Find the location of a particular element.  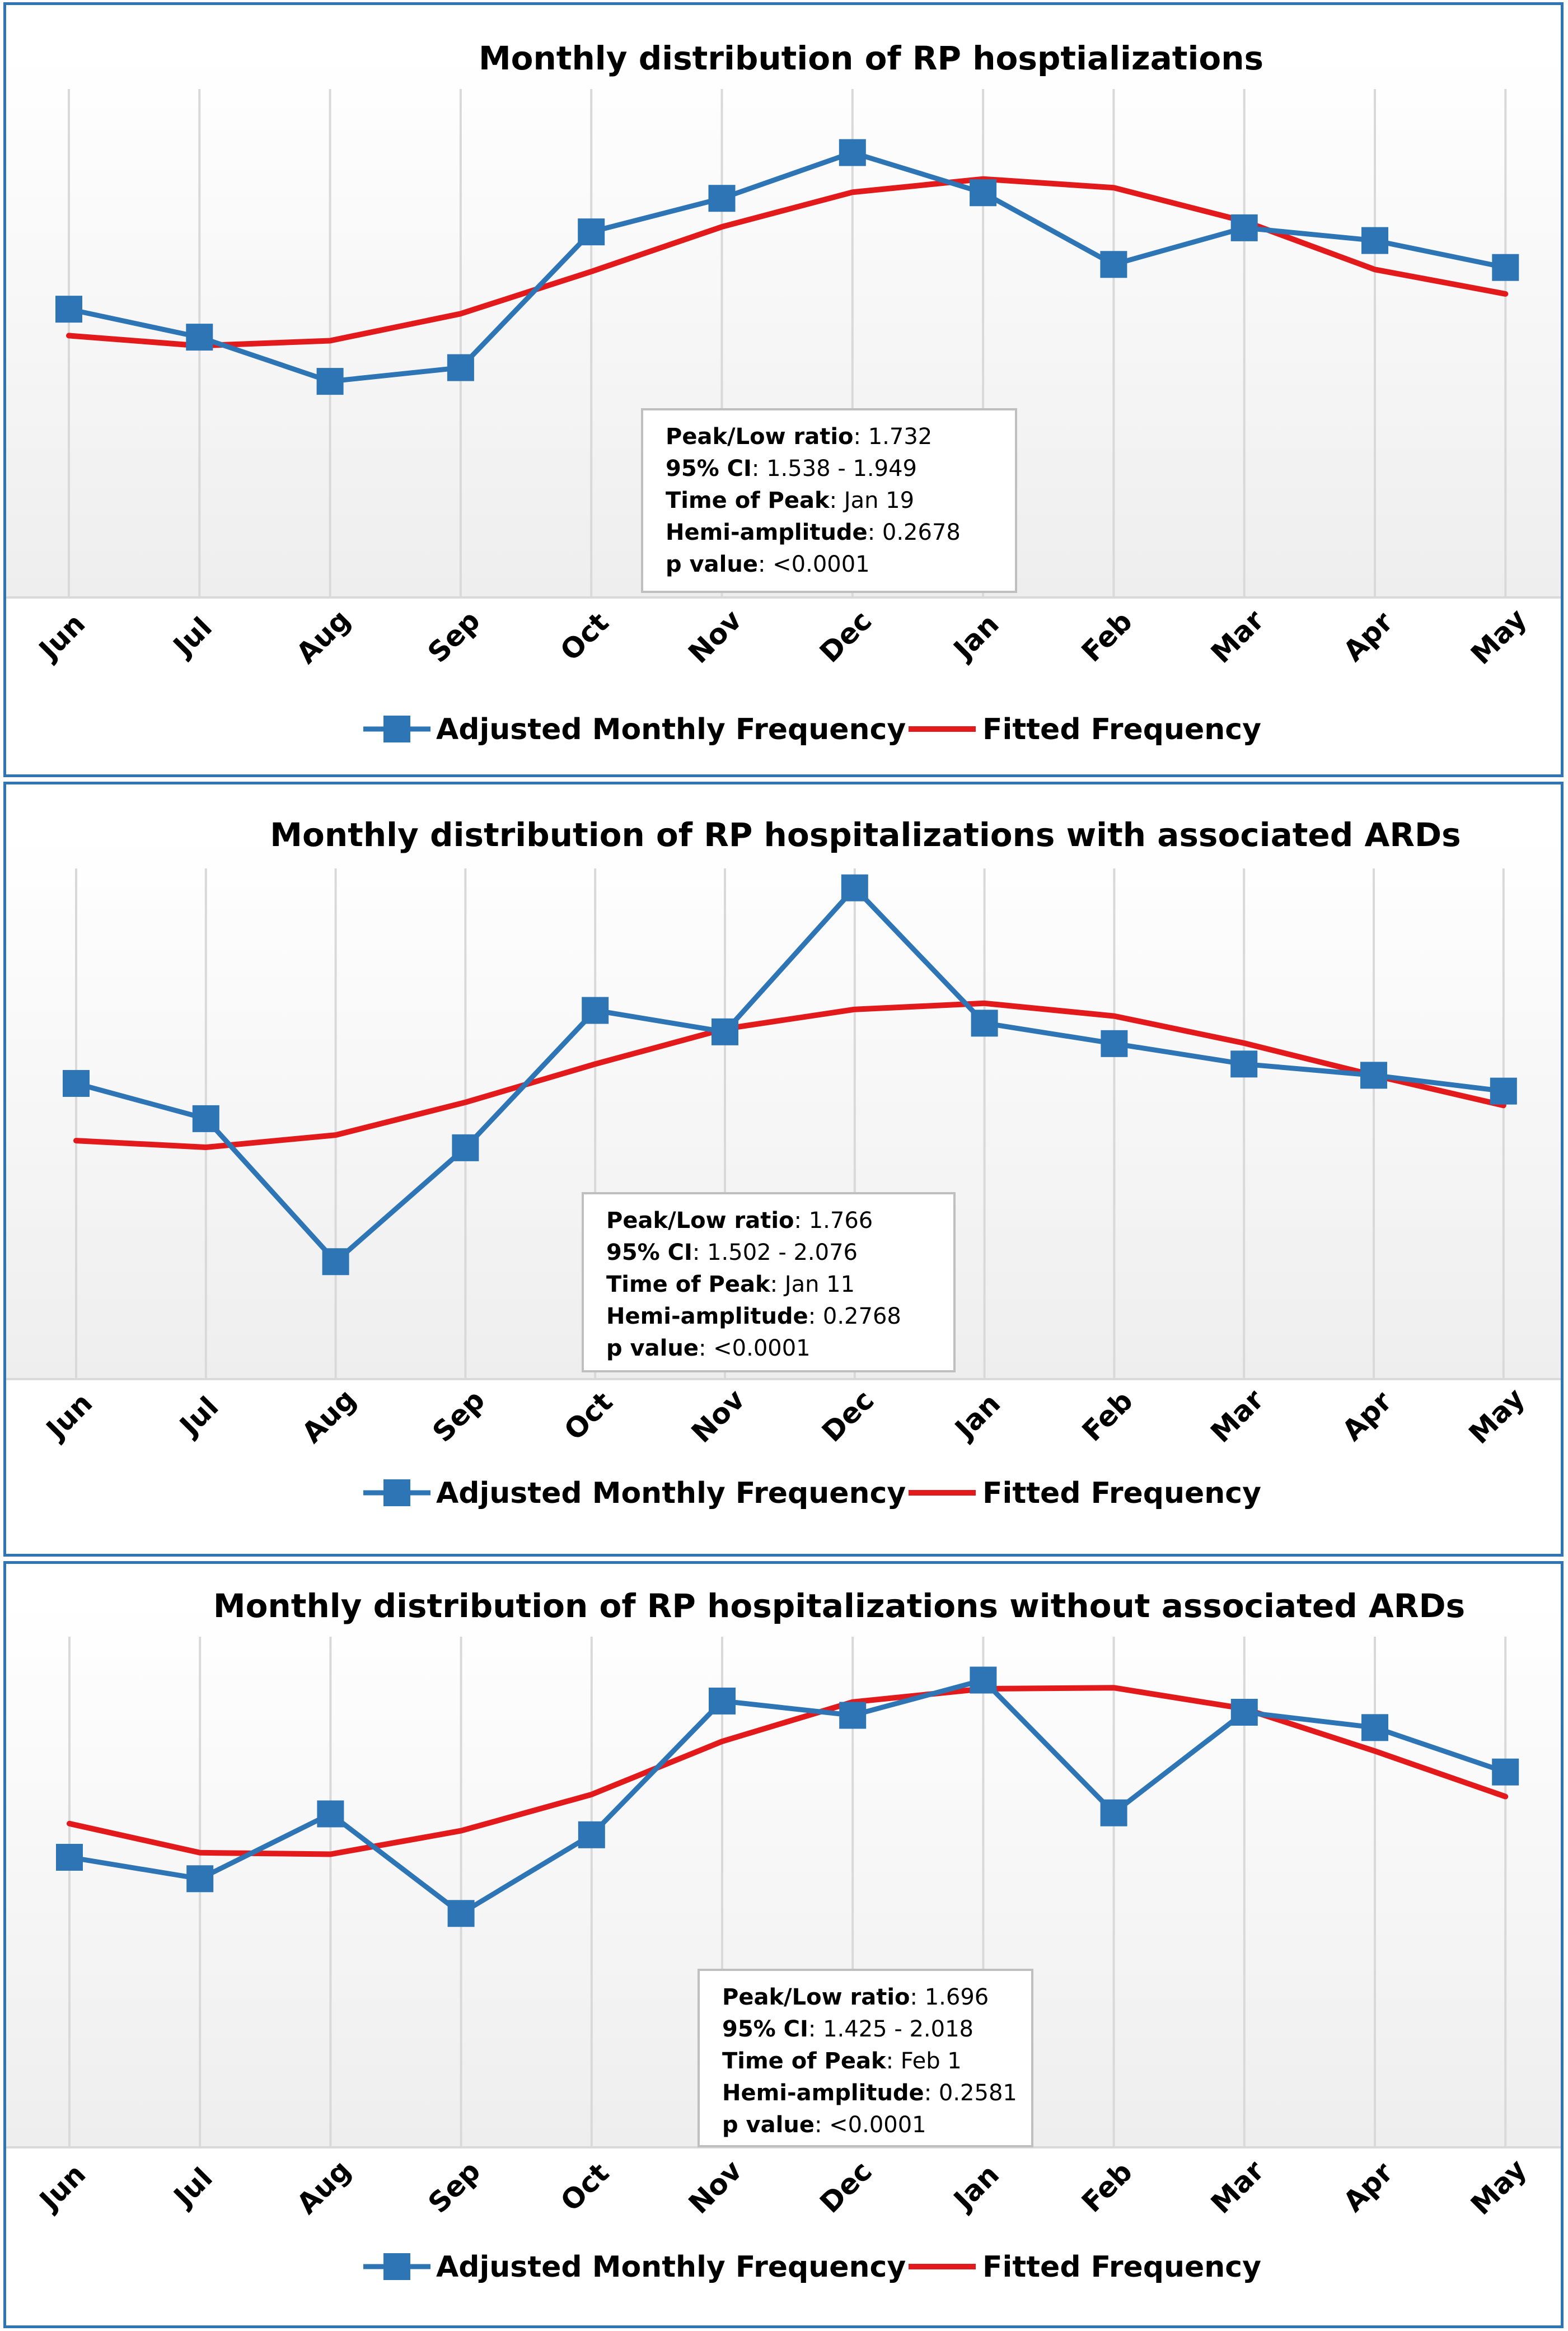

stat-value: : 1.538 - 1.949 is located at coordinates (834, 469).